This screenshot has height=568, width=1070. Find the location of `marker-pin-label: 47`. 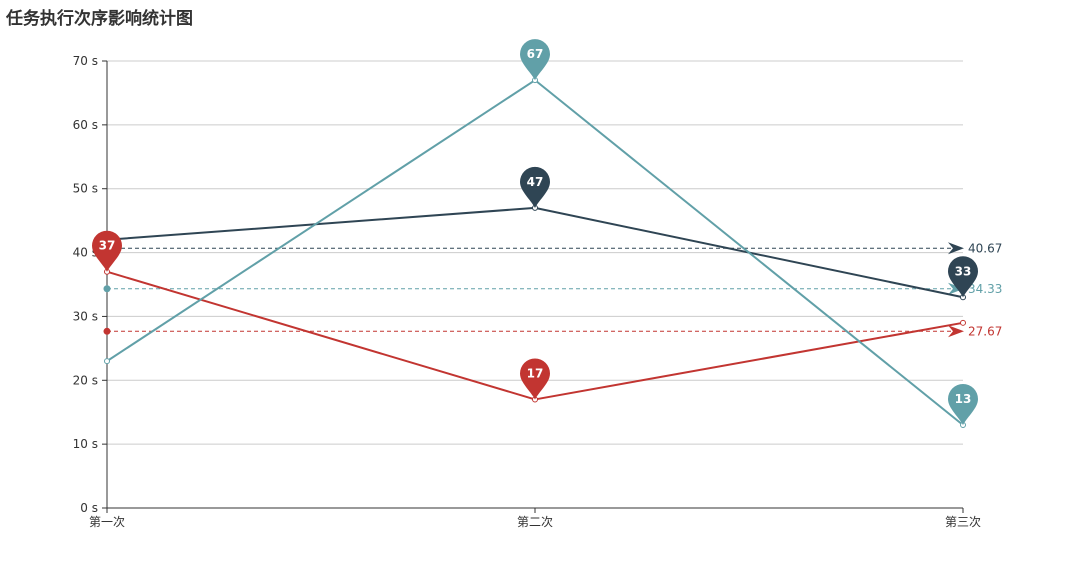

marker-pin-label: 47 is located at coordinates (535, 182).